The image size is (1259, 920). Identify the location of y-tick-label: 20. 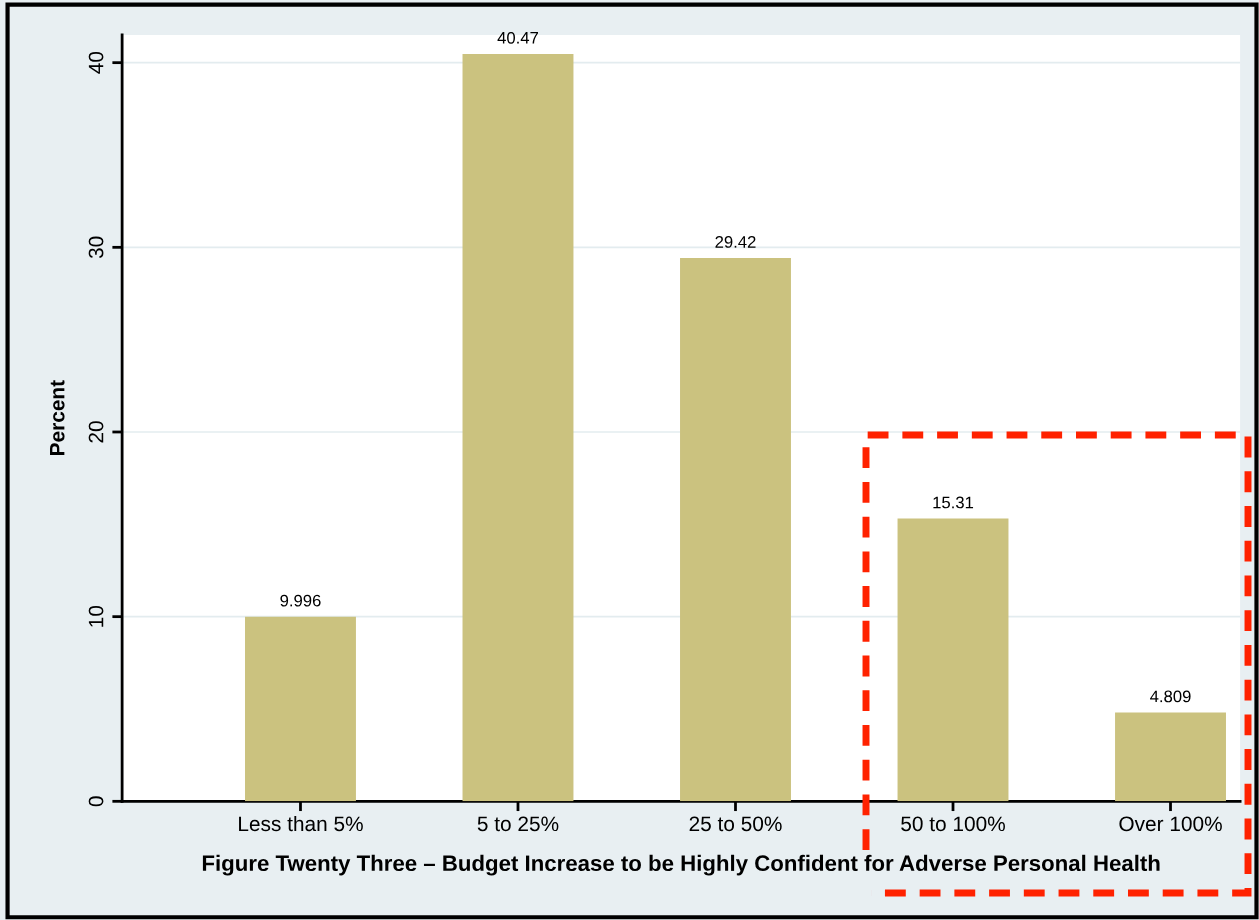
(96, 432).